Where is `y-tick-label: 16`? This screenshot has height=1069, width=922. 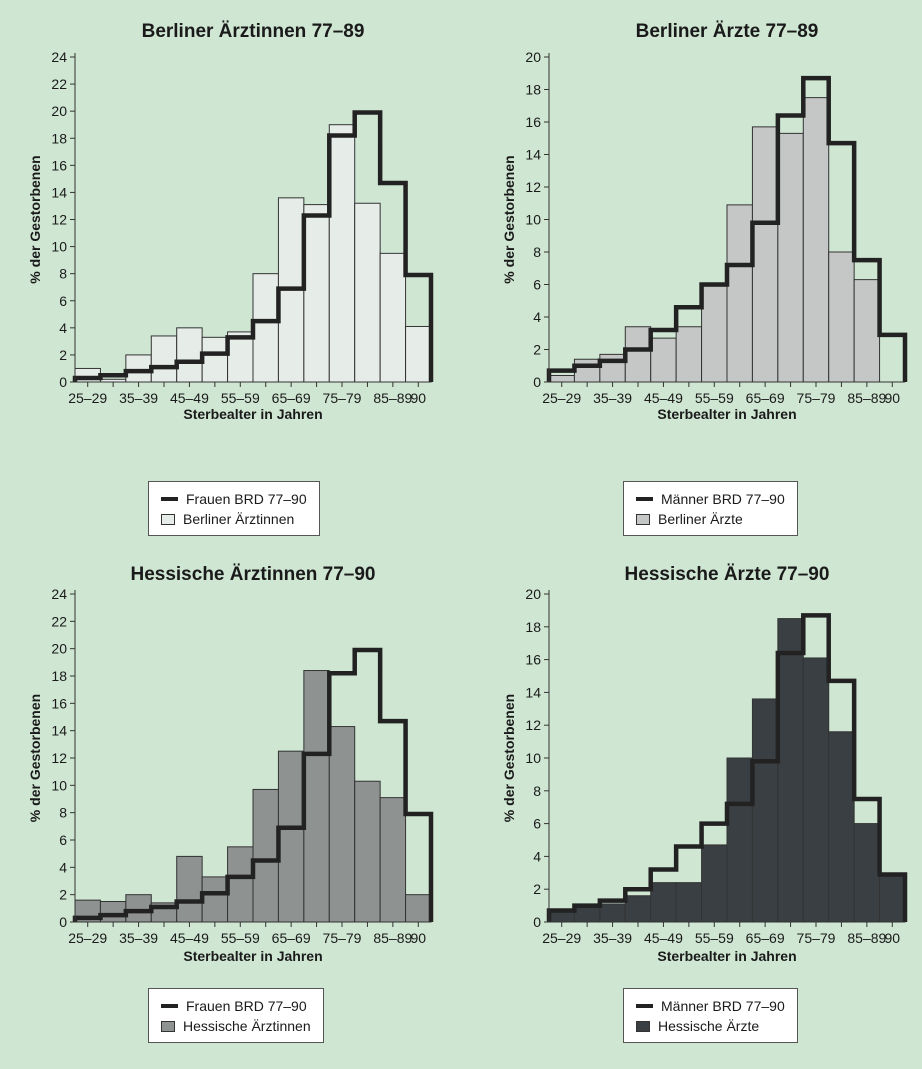 y-tick-label: 16 is located at coordinates (533, 660).